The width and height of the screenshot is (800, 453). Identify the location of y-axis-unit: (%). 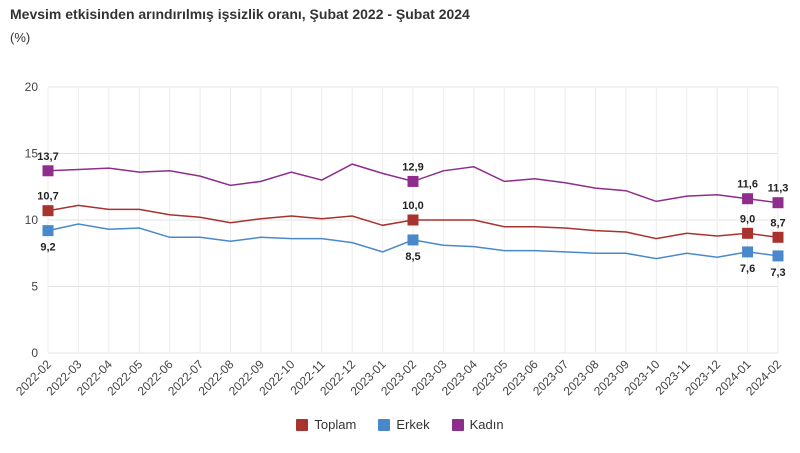
(20, 37).